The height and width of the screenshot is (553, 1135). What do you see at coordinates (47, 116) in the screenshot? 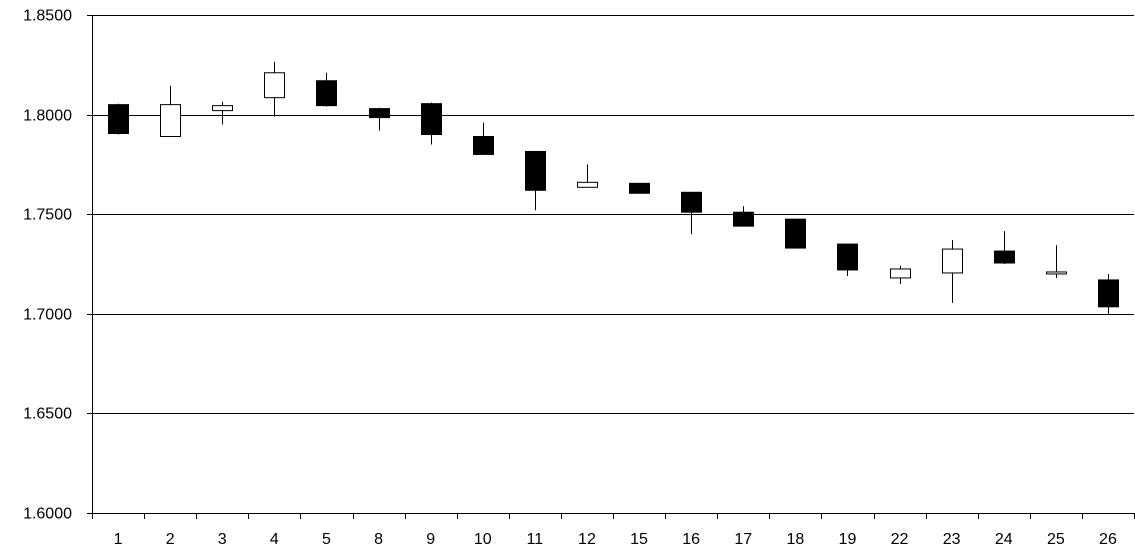
I see `y-tick-label: 1.8000` at bounding box center [47, 116].